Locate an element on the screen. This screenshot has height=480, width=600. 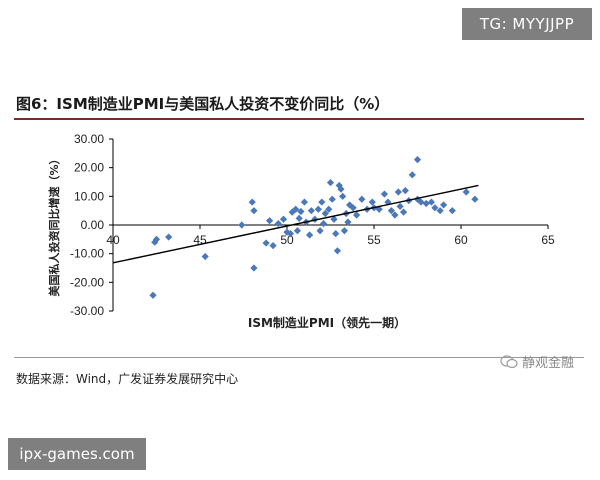
y-axis-label: 美国私人投资同比增速（%） is located at coordinates (54, 224).